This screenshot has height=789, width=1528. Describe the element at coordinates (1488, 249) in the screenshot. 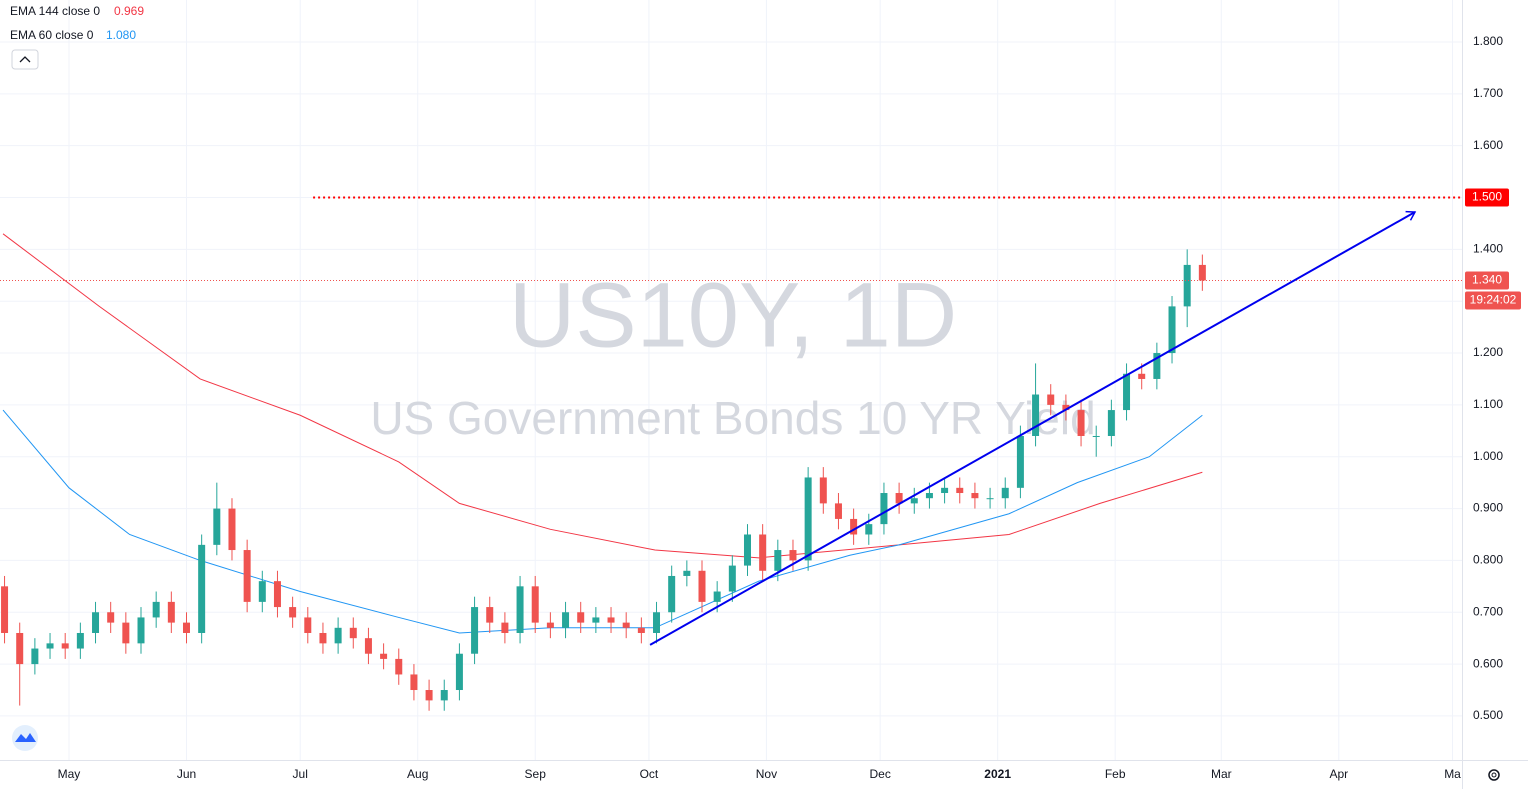

I see `y-tick-label: 1.400` at that location.